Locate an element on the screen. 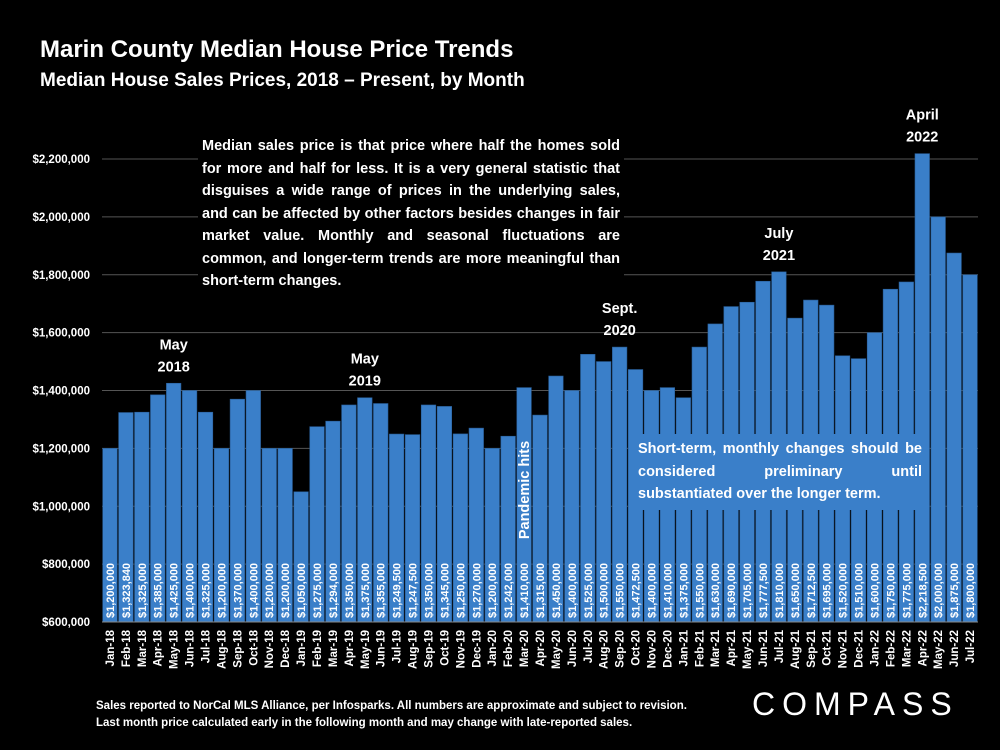  x-tick-label: Feb-18 is located at coordinates (127, 648).